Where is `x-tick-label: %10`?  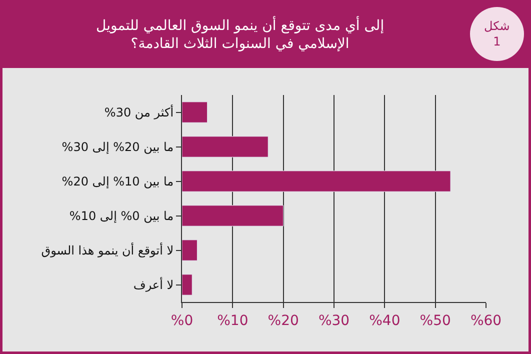 x-tick-label: %10 is located at coordinates (232, 320).